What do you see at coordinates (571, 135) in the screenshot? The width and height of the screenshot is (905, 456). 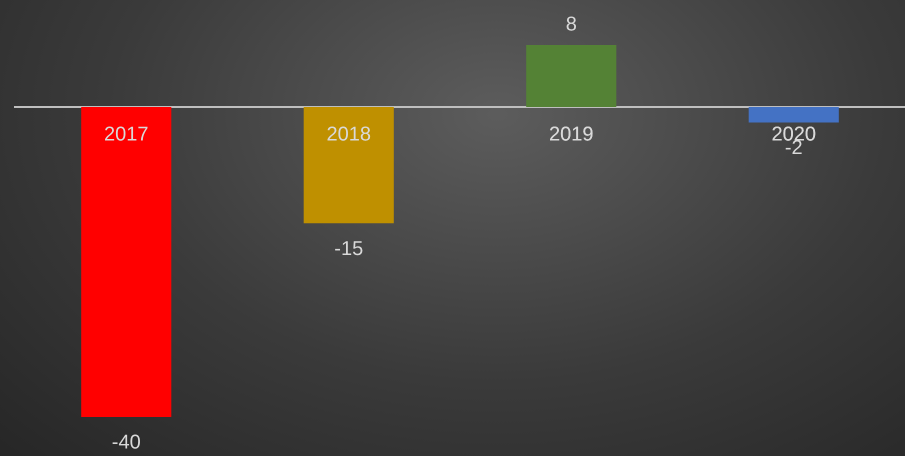 I see `x-tick-label: 2019` at bounding box center [571, 135].